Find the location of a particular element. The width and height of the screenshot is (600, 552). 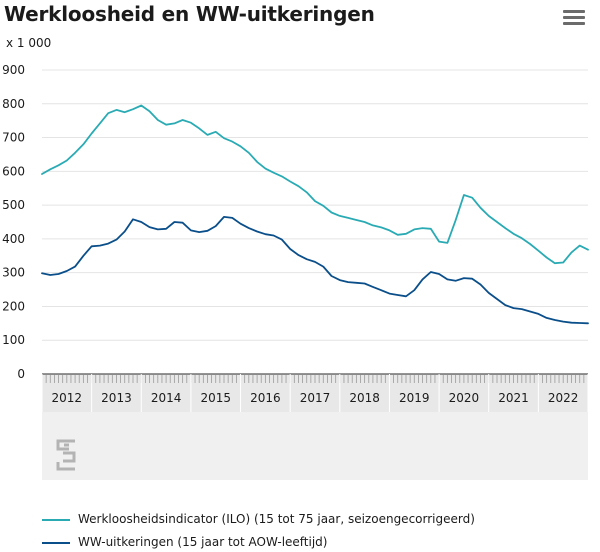

x-tick-label: 2017 is located at coordinates (315, 398).